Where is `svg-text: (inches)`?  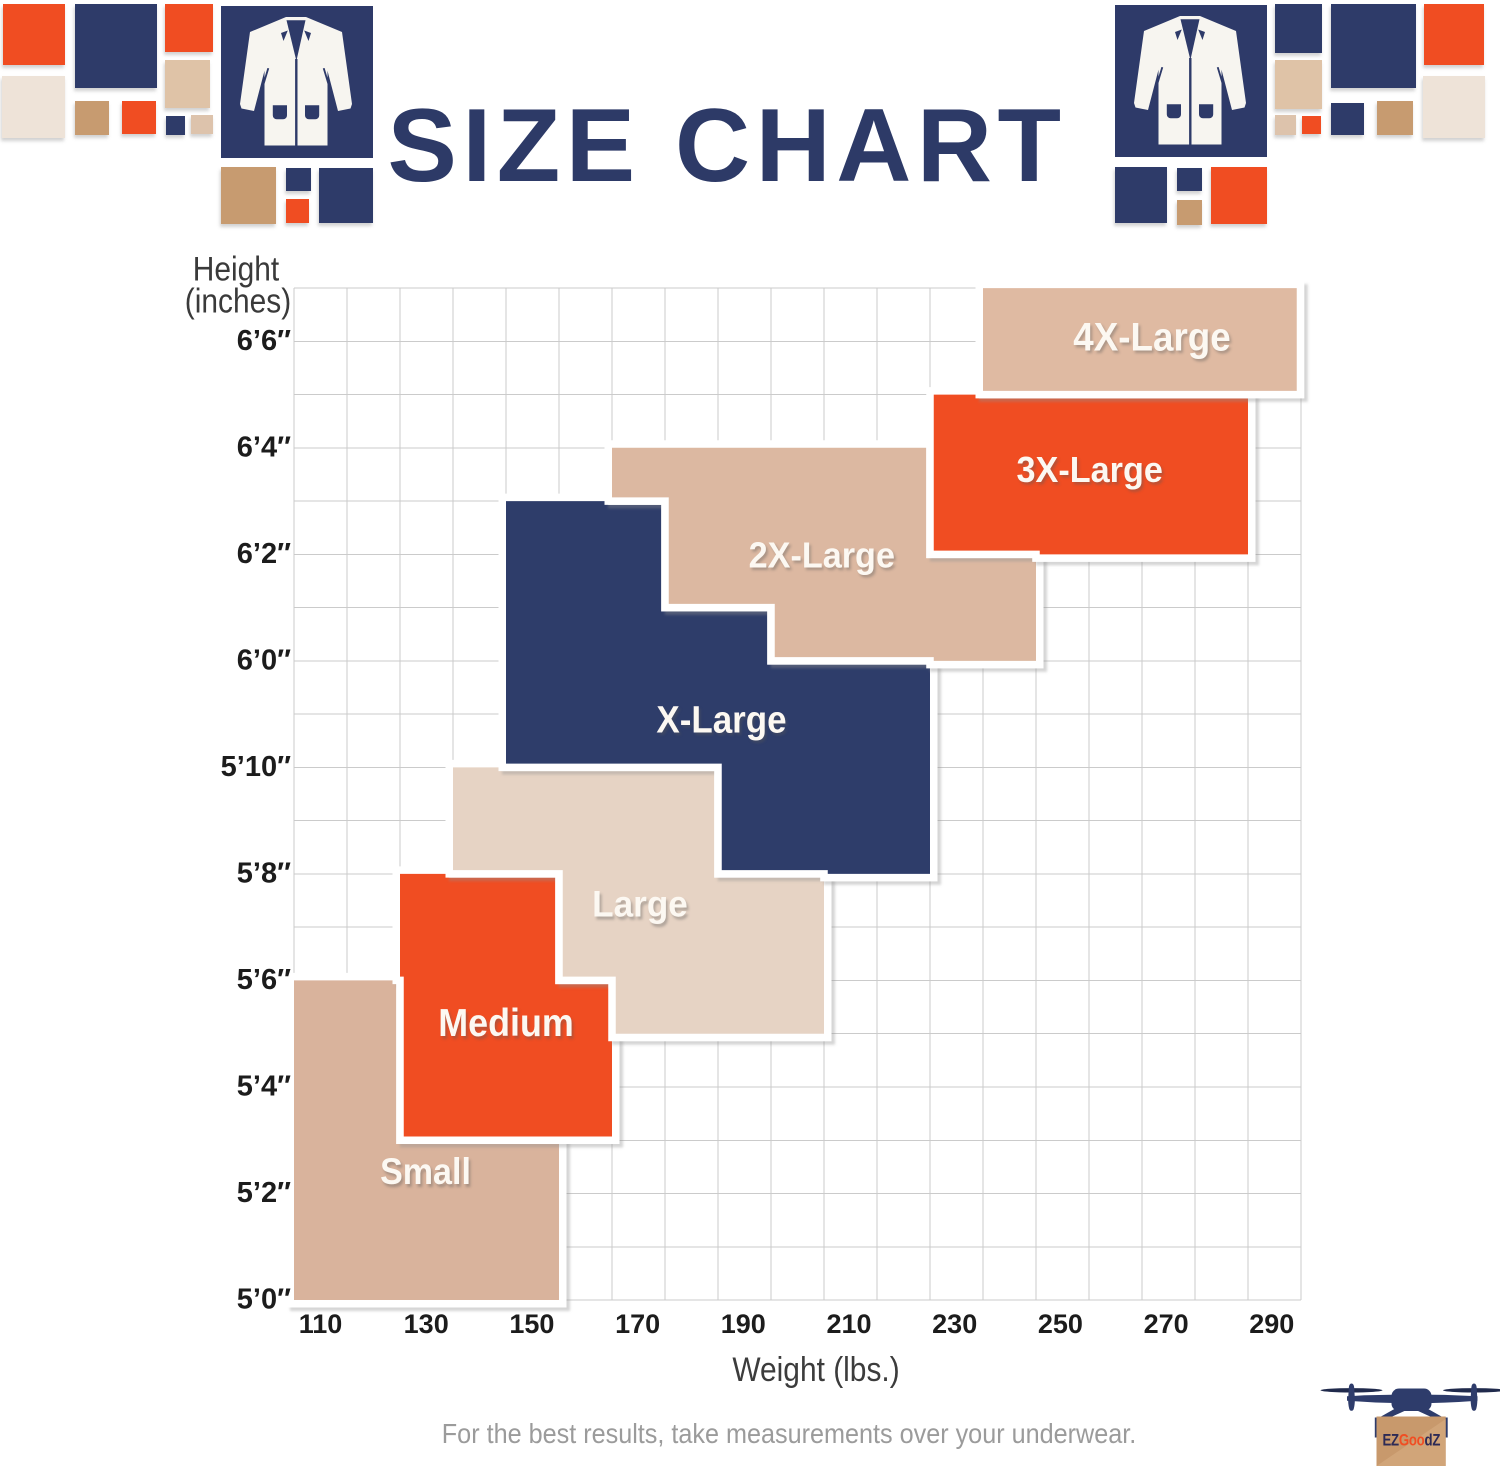 svg-text: (inches) is located at coordinates (238, 301).